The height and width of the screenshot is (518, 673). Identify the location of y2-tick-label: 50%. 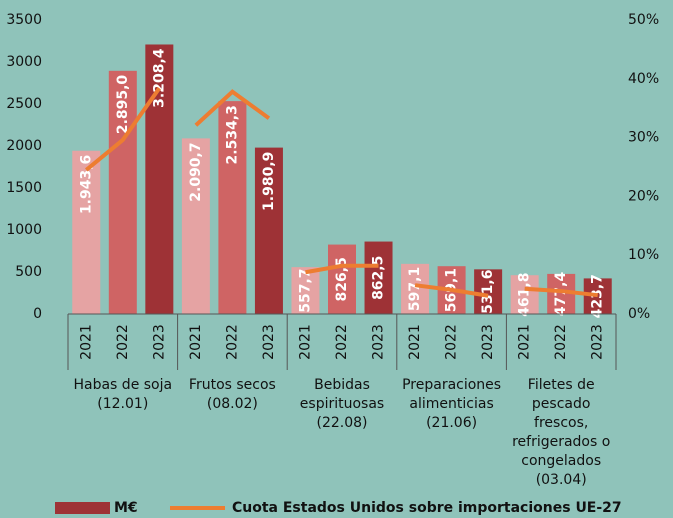
(643, 20).